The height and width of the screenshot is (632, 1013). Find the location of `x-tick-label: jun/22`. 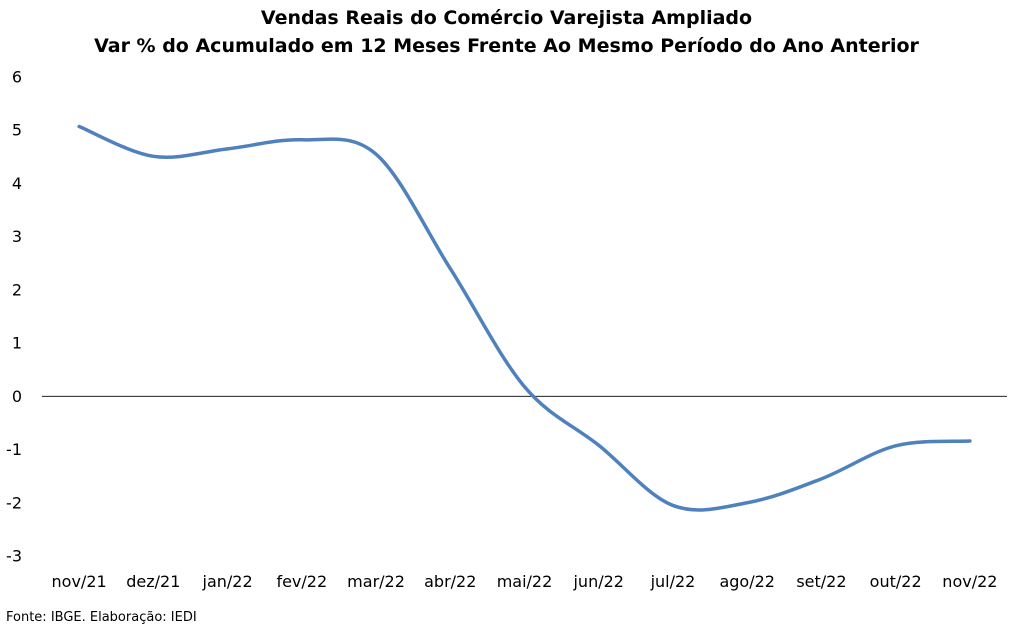

x-tick-label: jun/22 is located at coordinates (597, 581).